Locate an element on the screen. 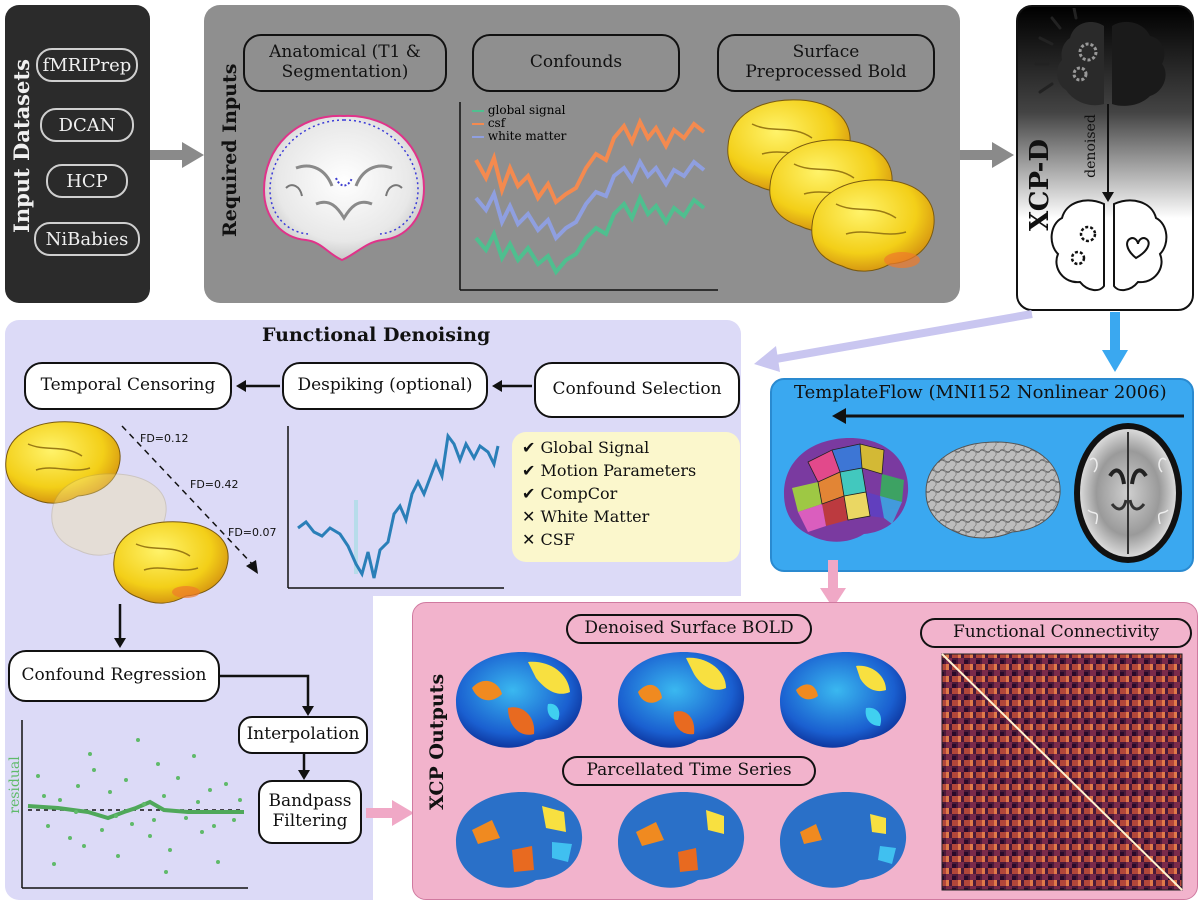  anatomical-label: Anatomical (T1 & Segmentation) is located at coordinates (345, 63).